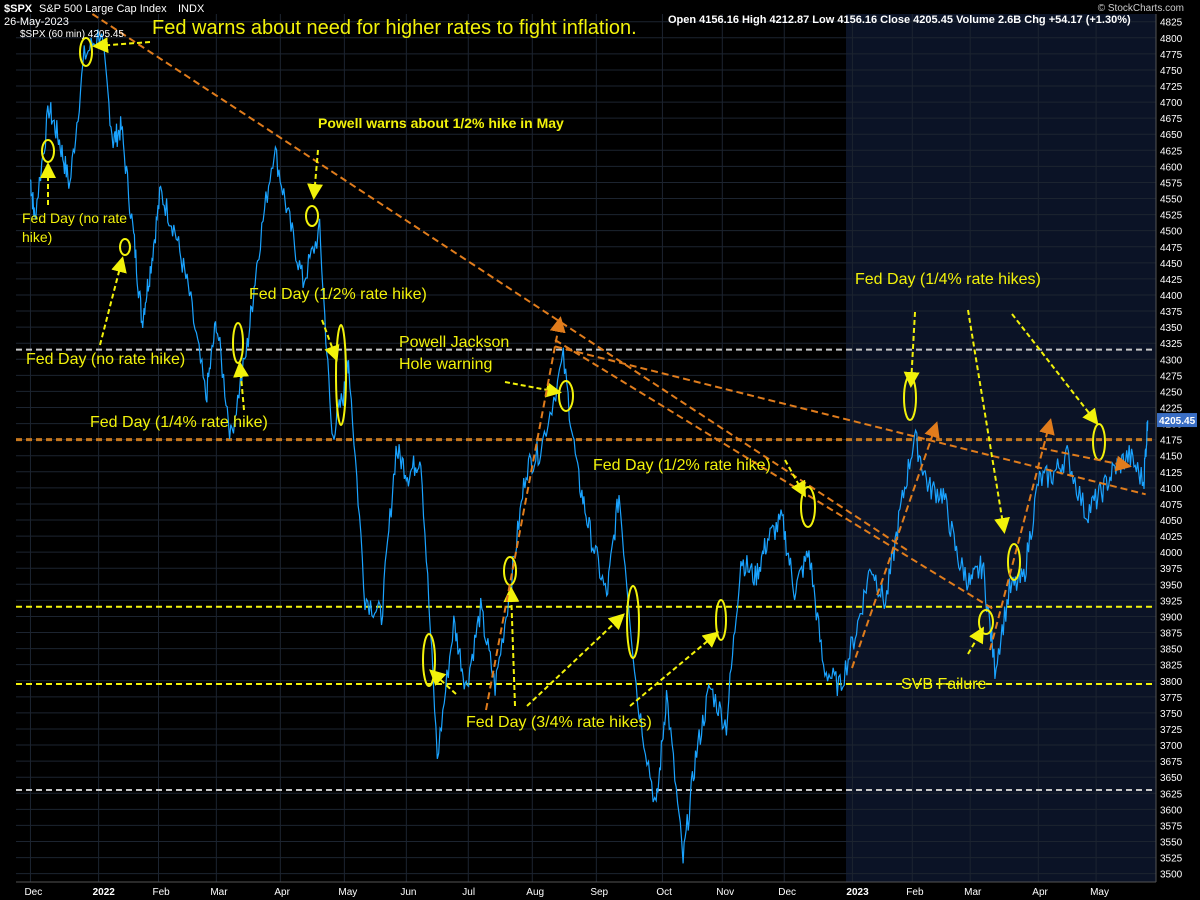  I want to click on annotation-fed-day-no-hike-1: Fed Day (no rate hike), so click(75, 227).